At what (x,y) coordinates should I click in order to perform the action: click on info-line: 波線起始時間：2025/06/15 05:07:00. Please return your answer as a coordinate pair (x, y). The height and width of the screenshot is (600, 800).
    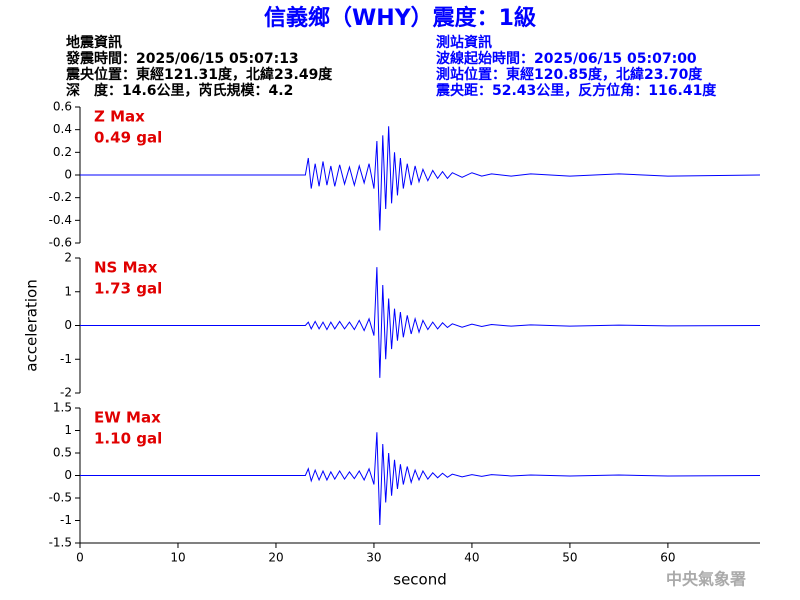
    Looking at the image, I should click on (566, 58).